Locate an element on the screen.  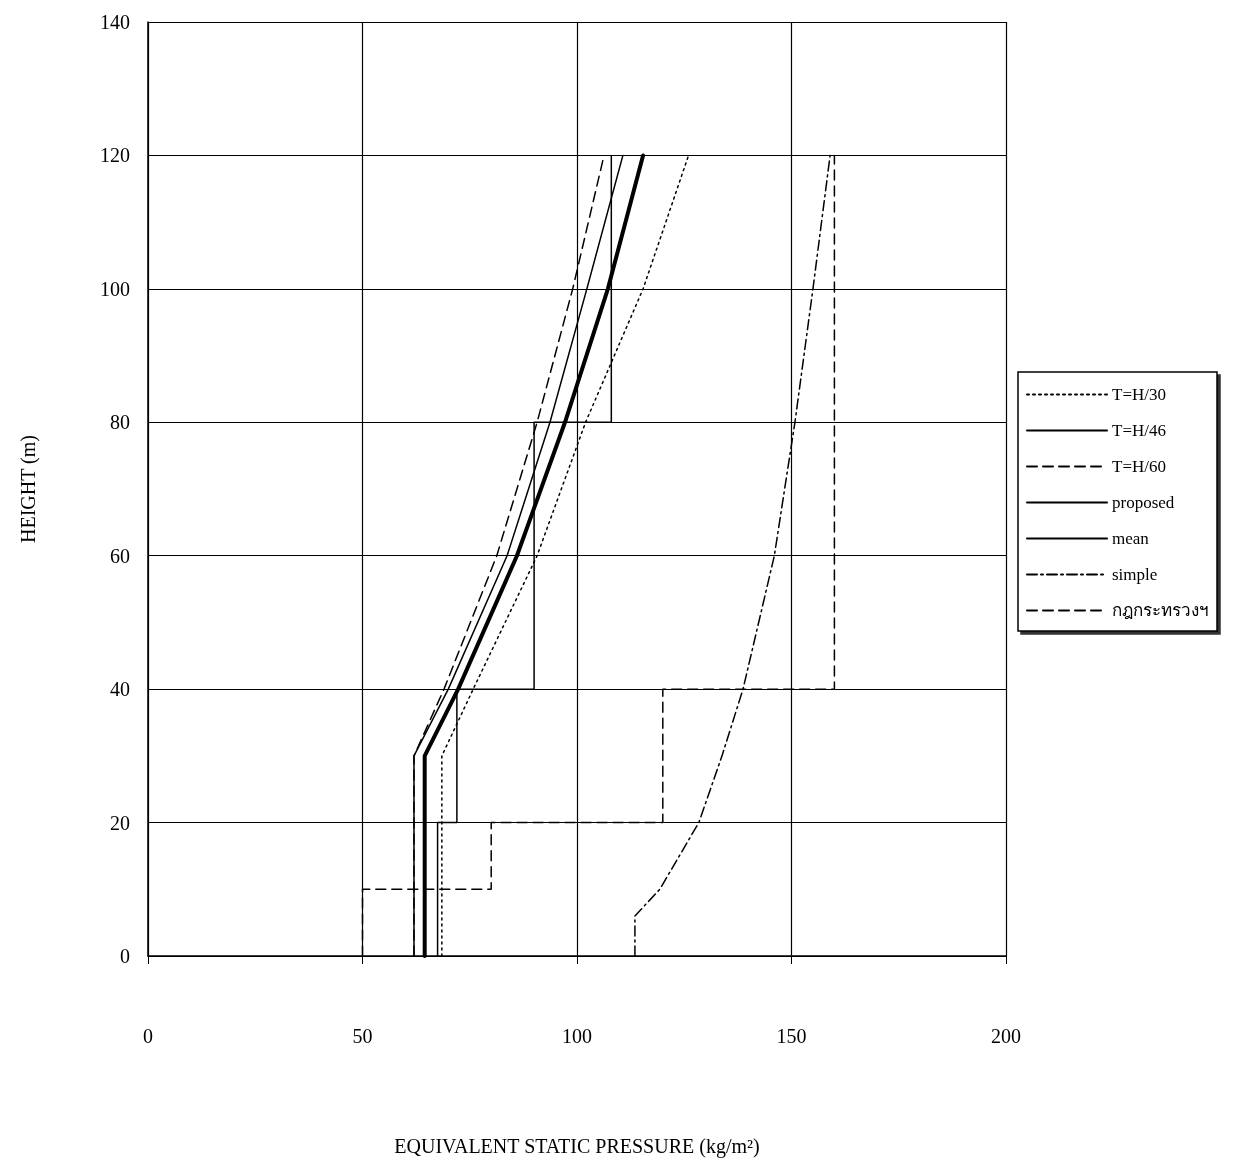
x-tick-label: 0 is located at coordinates (148, 1036).